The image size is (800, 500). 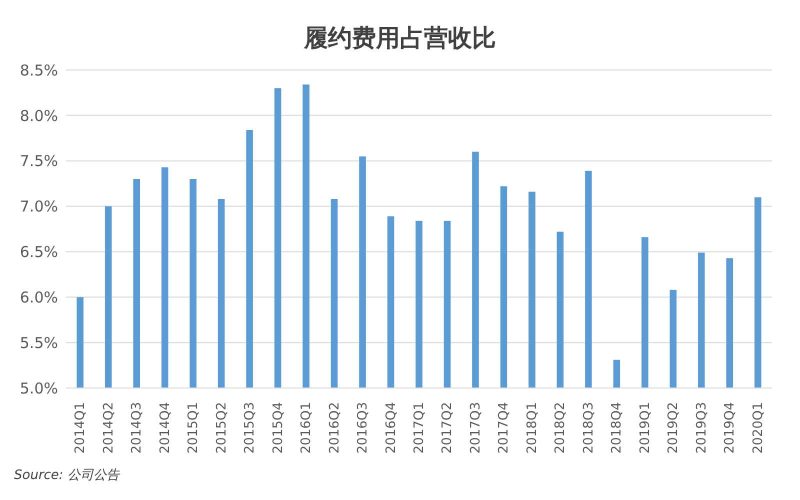 I want to click on x-tick-label: 2016Q4, so click(x=391, y=428).